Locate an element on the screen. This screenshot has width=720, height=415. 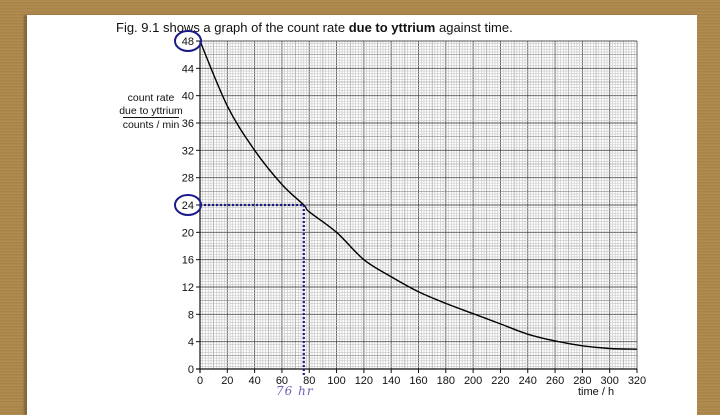
y-tick-label: 40 is located at coordinates (188, 97).